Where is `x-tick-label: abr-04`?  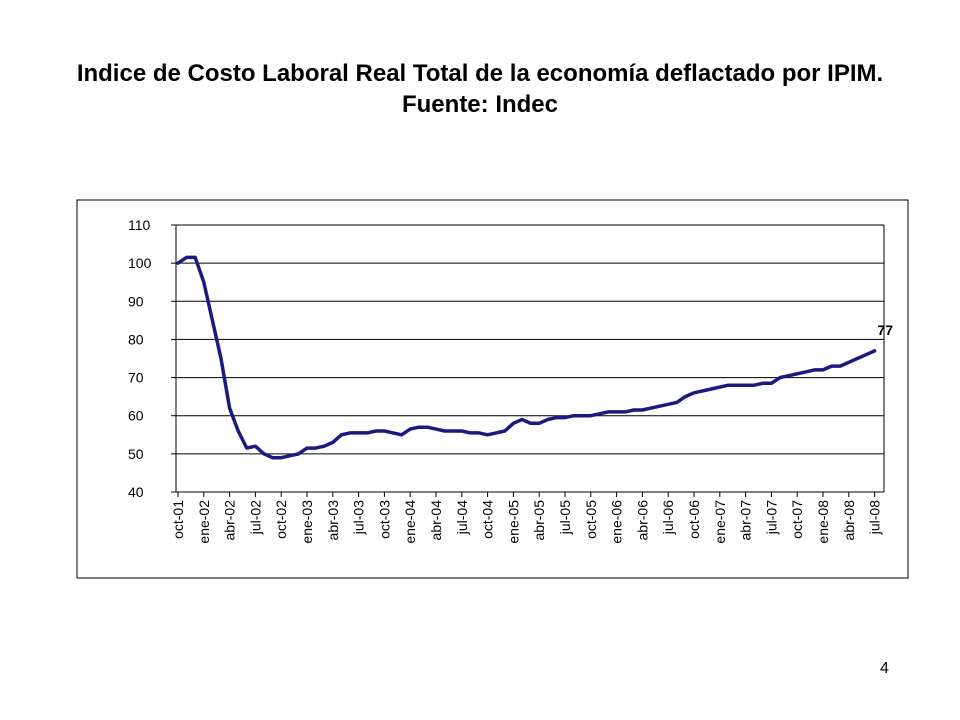
x-tick-label: abr-04 is located at coordinates (436, 520).